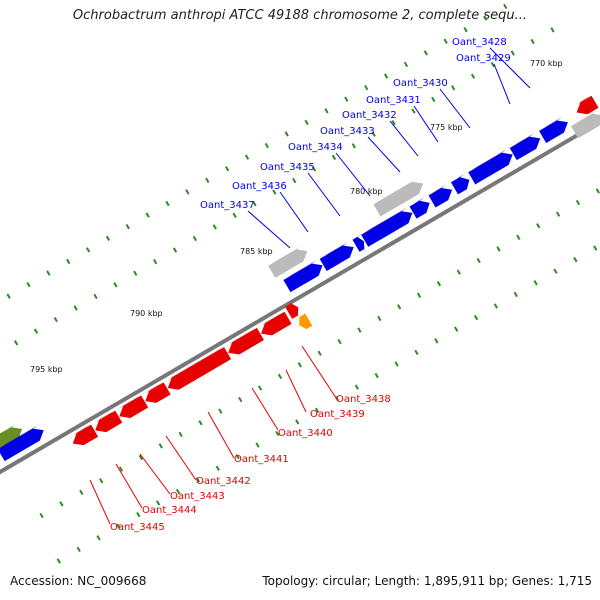  What do you see at coordinates (393, 100) in the screenshot?
I see `gene-label: Oant_3431` at bounding box center [393, 100].